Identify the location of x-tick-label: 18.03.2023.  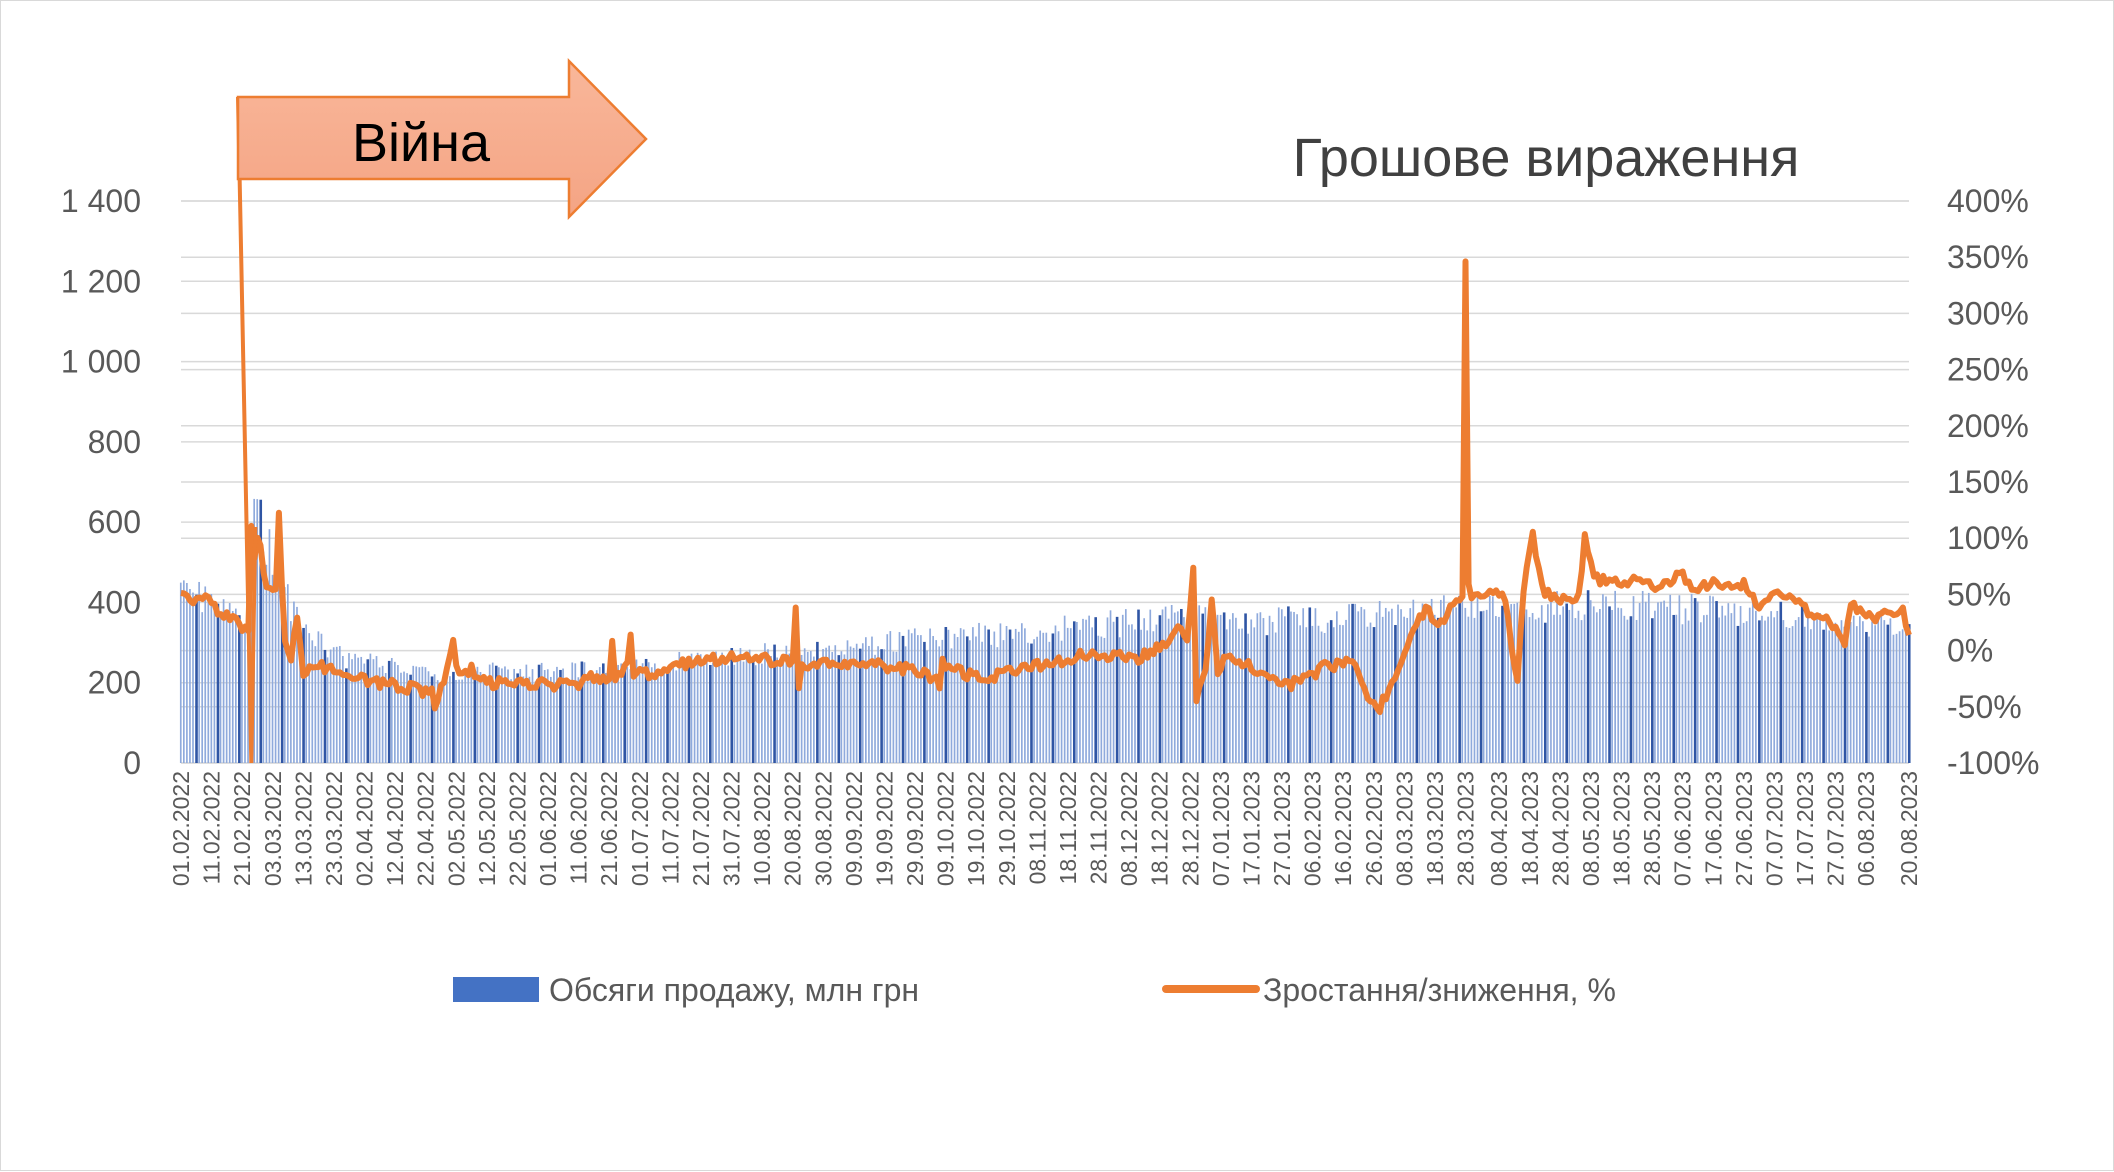
(1435, 828).